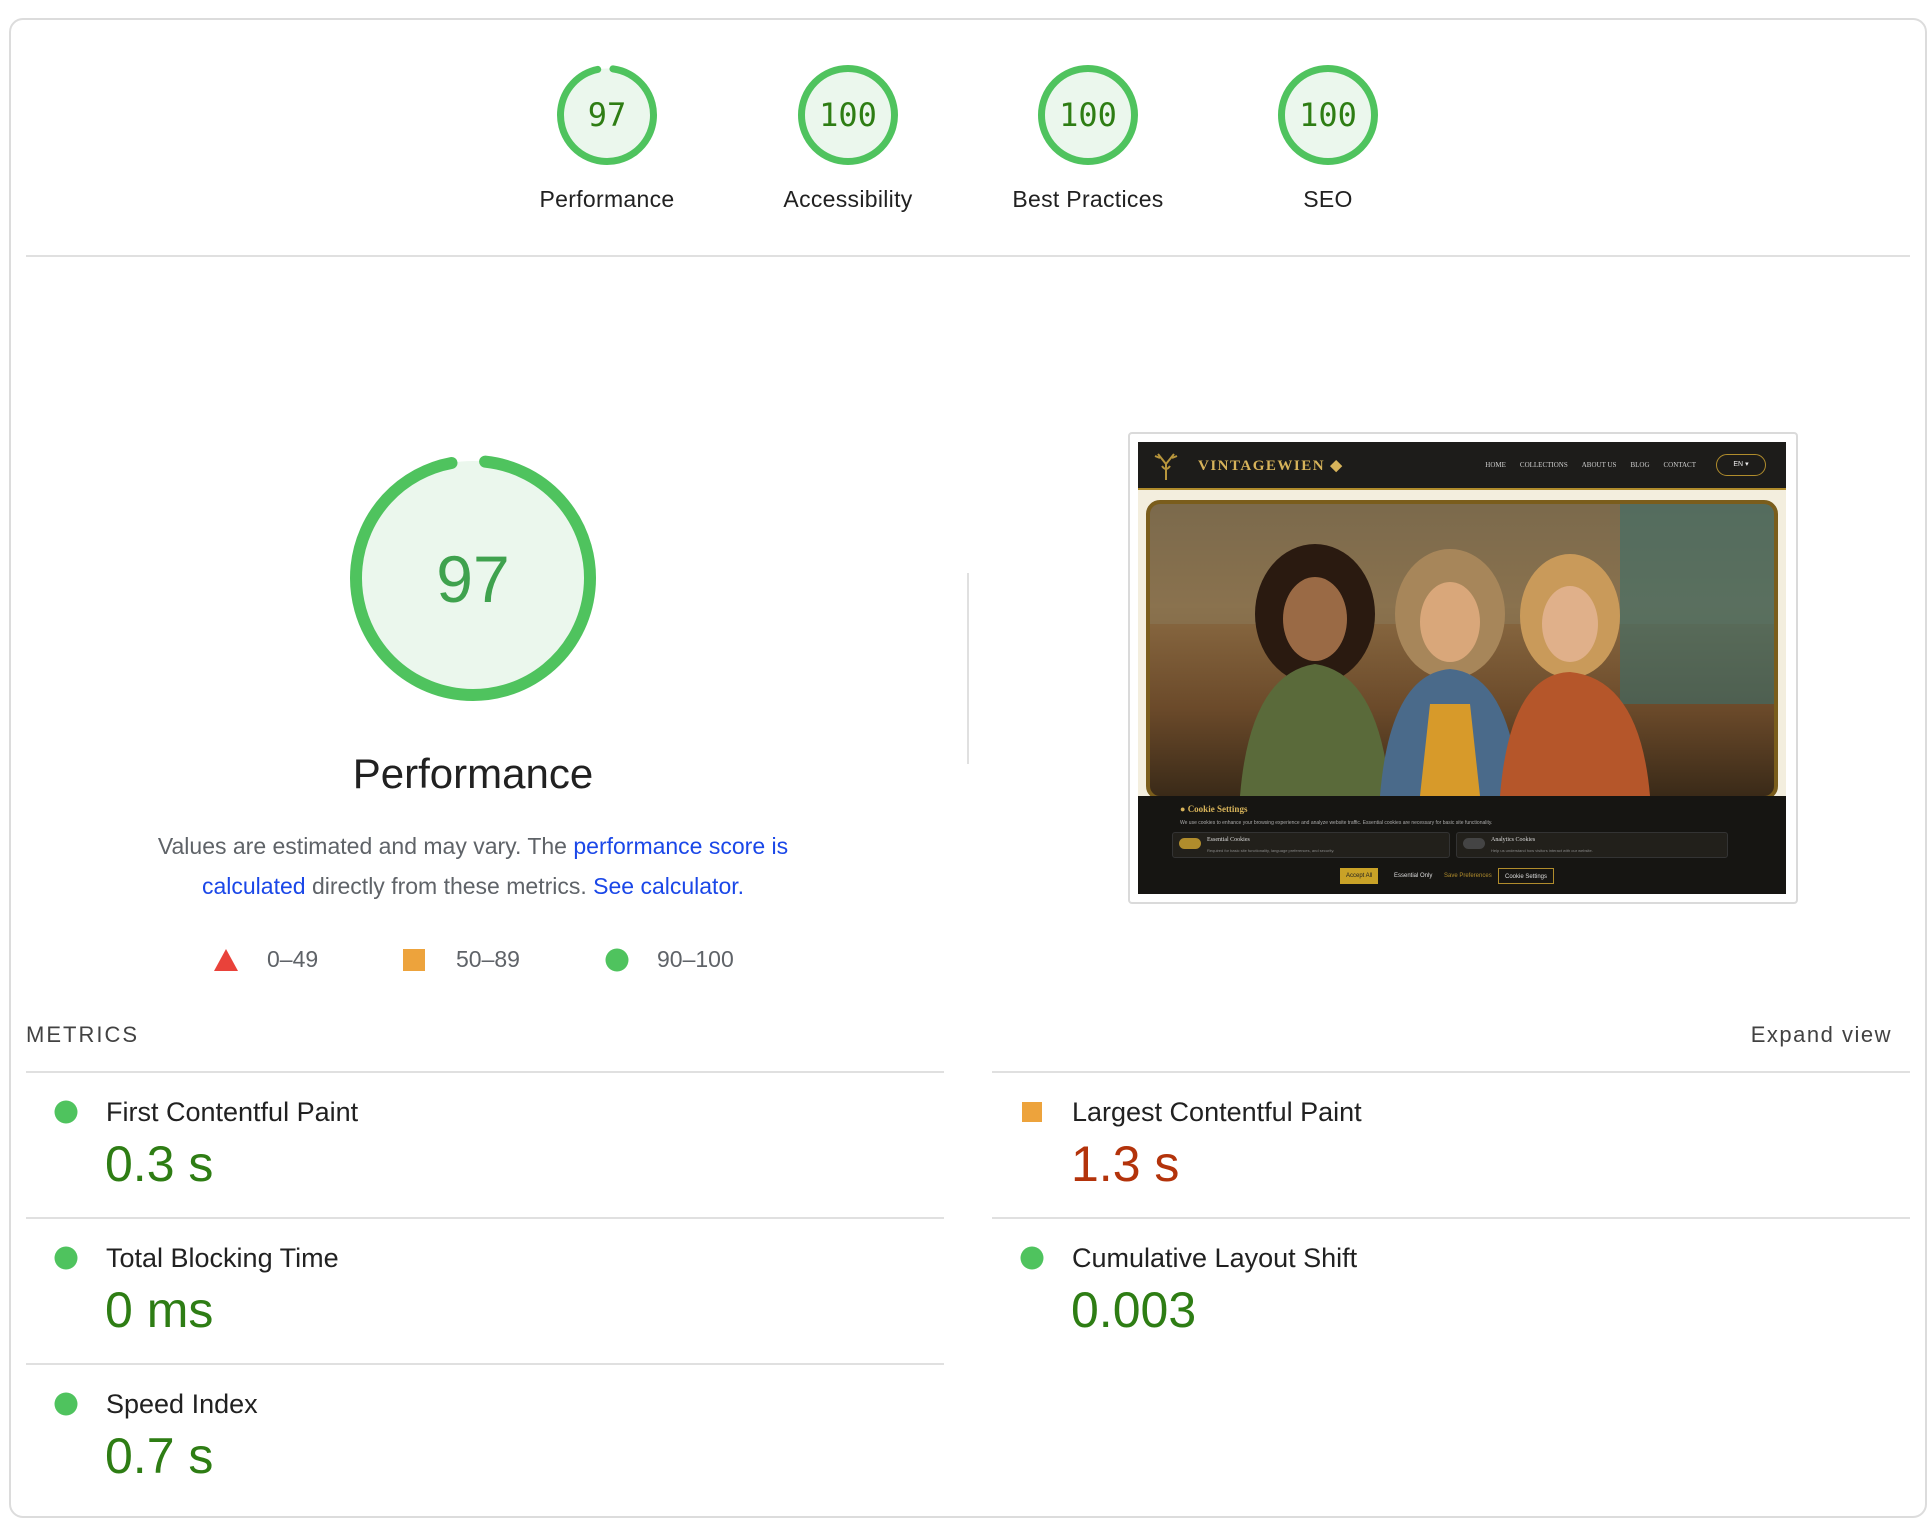  What do you see at coordinates (293, 959) in the screenshot?
I see `legend-label: 0–49` at bounding box center [293, 959].